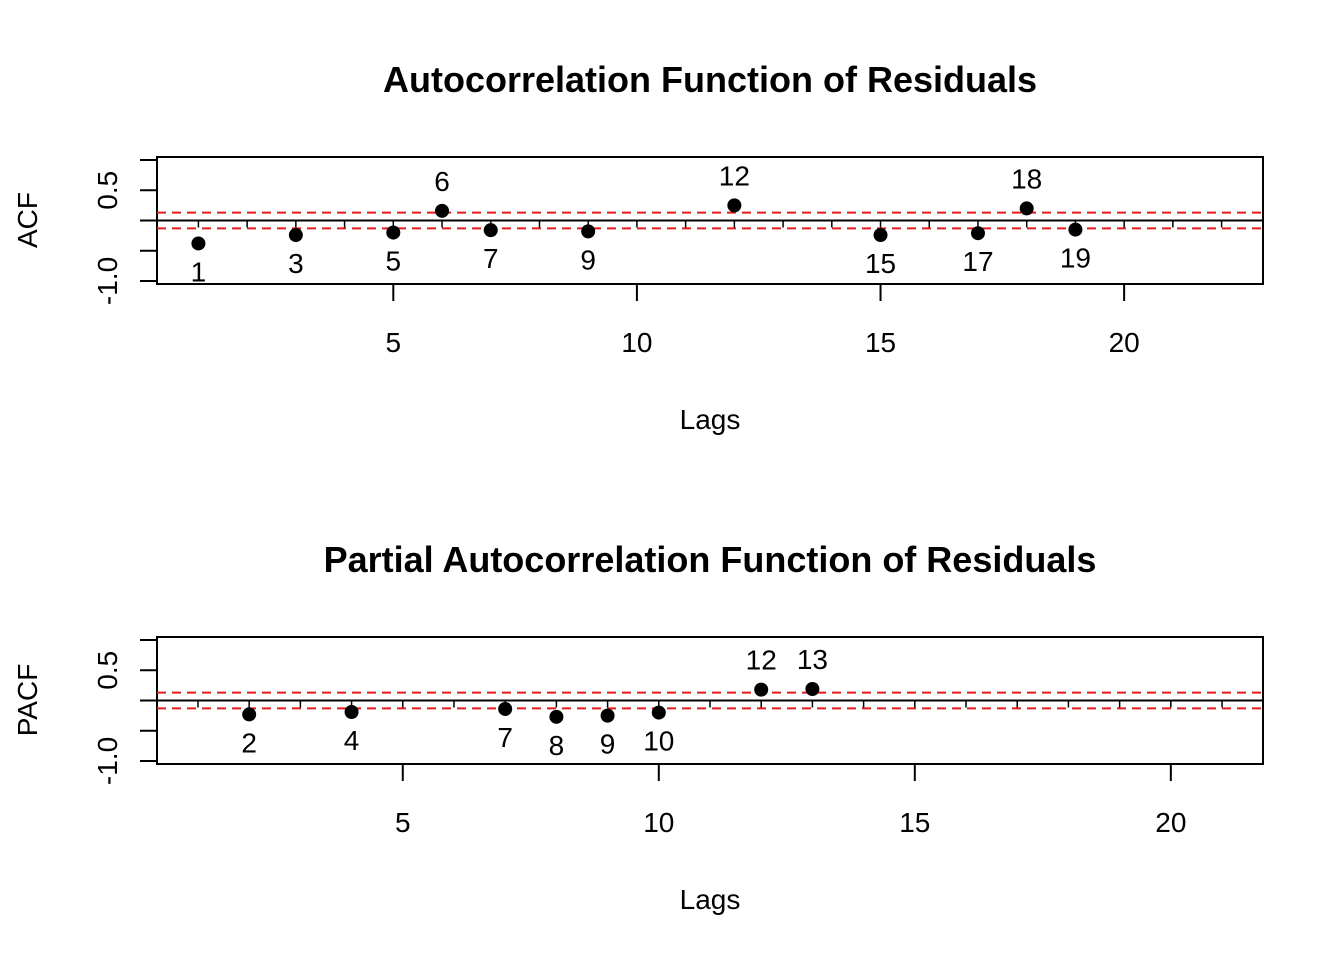 The height and width of the screenshot is (960, 1344). Describe the element at coordinates (880, 263) in the screenshot. I see `acf-point-label: 15` at that location.